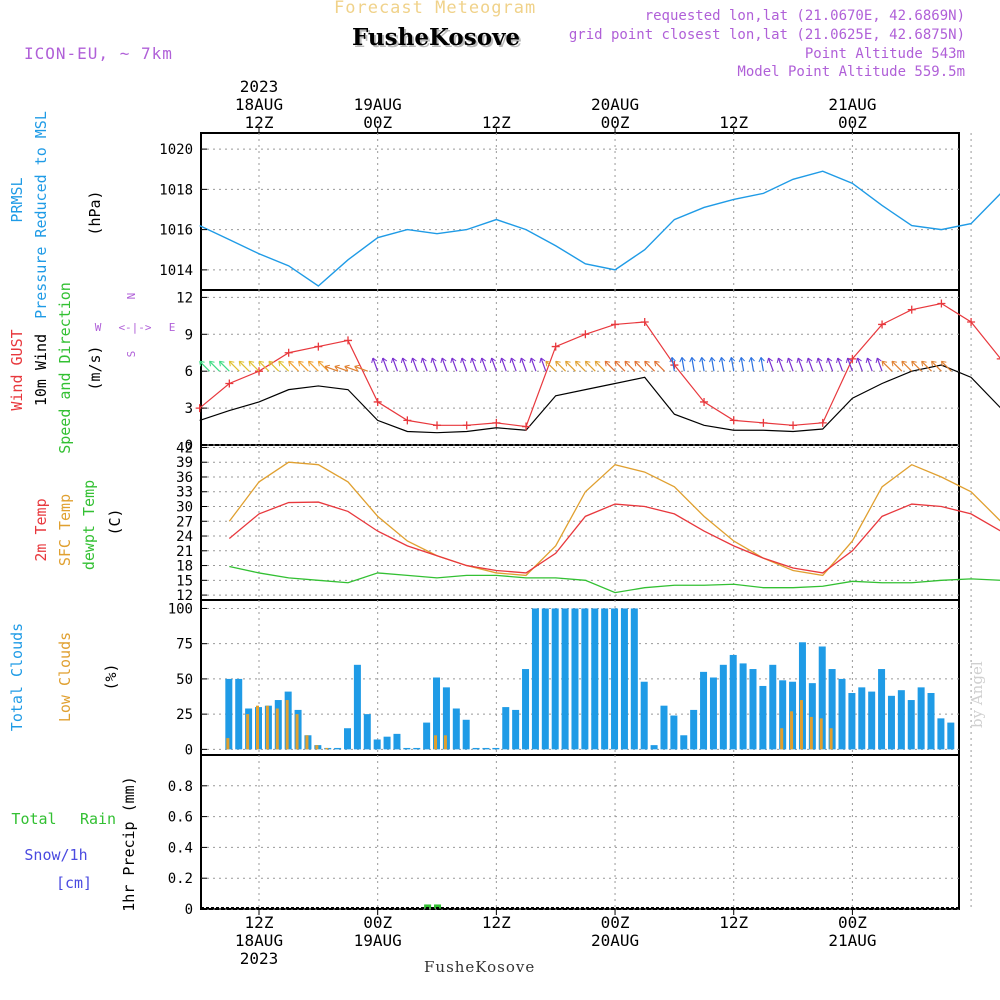 Image resolution: width=1000 pixels, height=1000 pixels. What do you see at coordinates (189, 750) in the screenshot?
I see `y-tick-label: 0` at bounding box center [189, 750].